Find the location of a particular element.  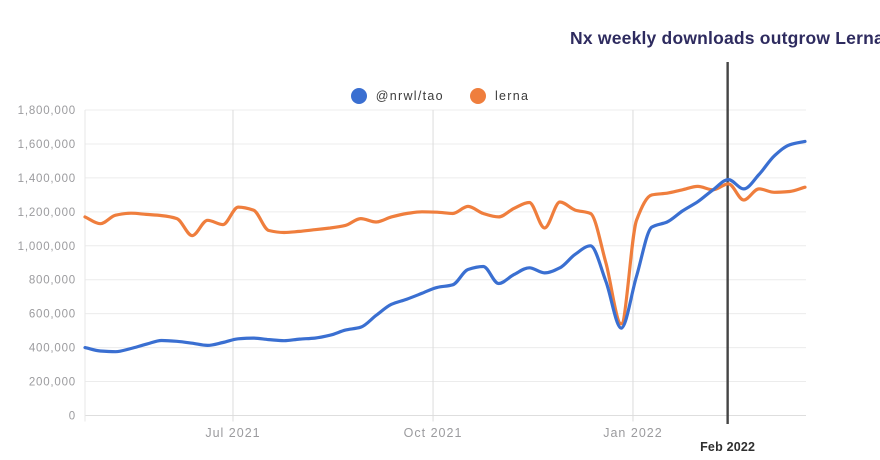

y-axis-tick-label: 1,800,000 is located at coordinates (47, 111).